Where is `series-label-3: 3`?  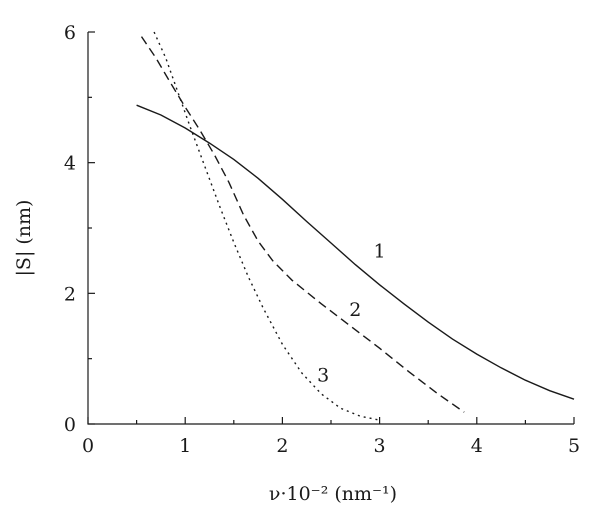
series-label-3: 3 is located at coordinates (323, 376).